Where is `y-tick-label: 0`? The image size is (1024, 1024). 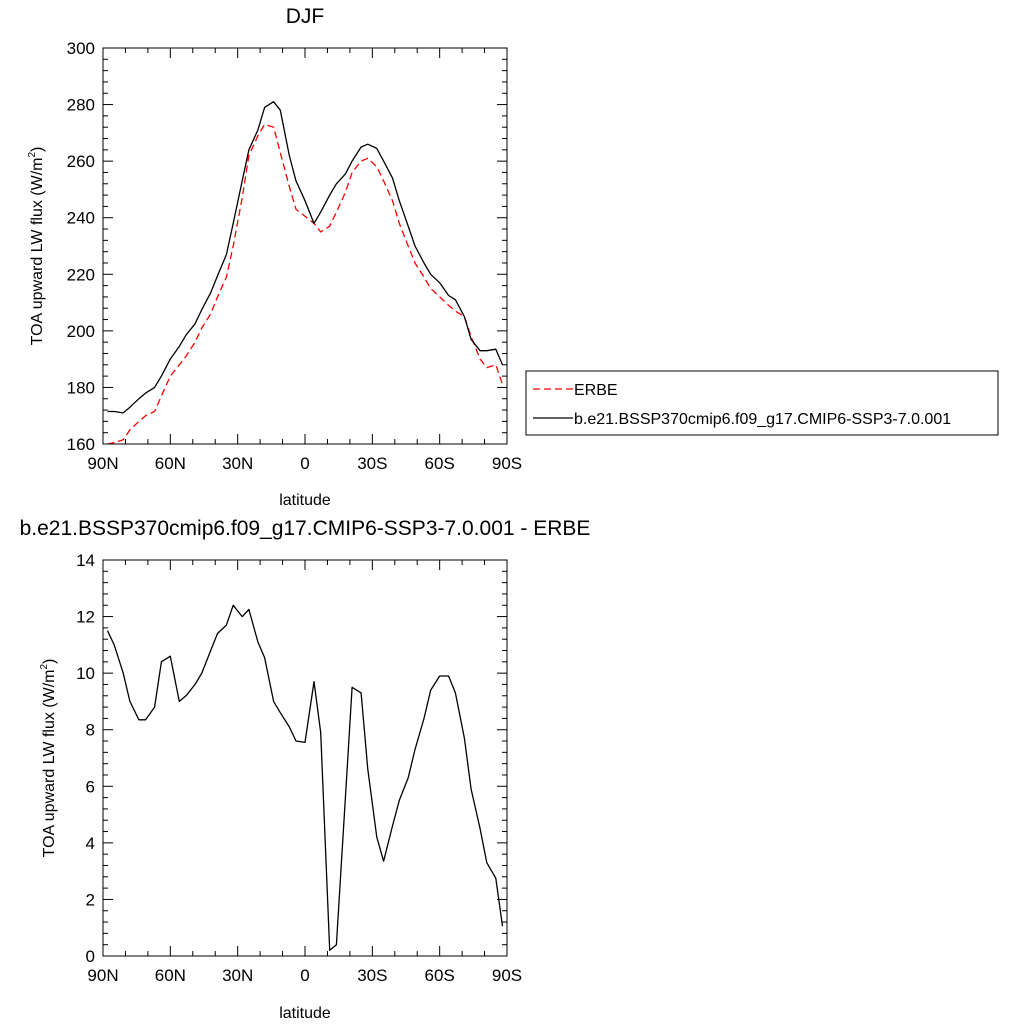 y-tick-label: 0 is located at coordinates (90, 956).